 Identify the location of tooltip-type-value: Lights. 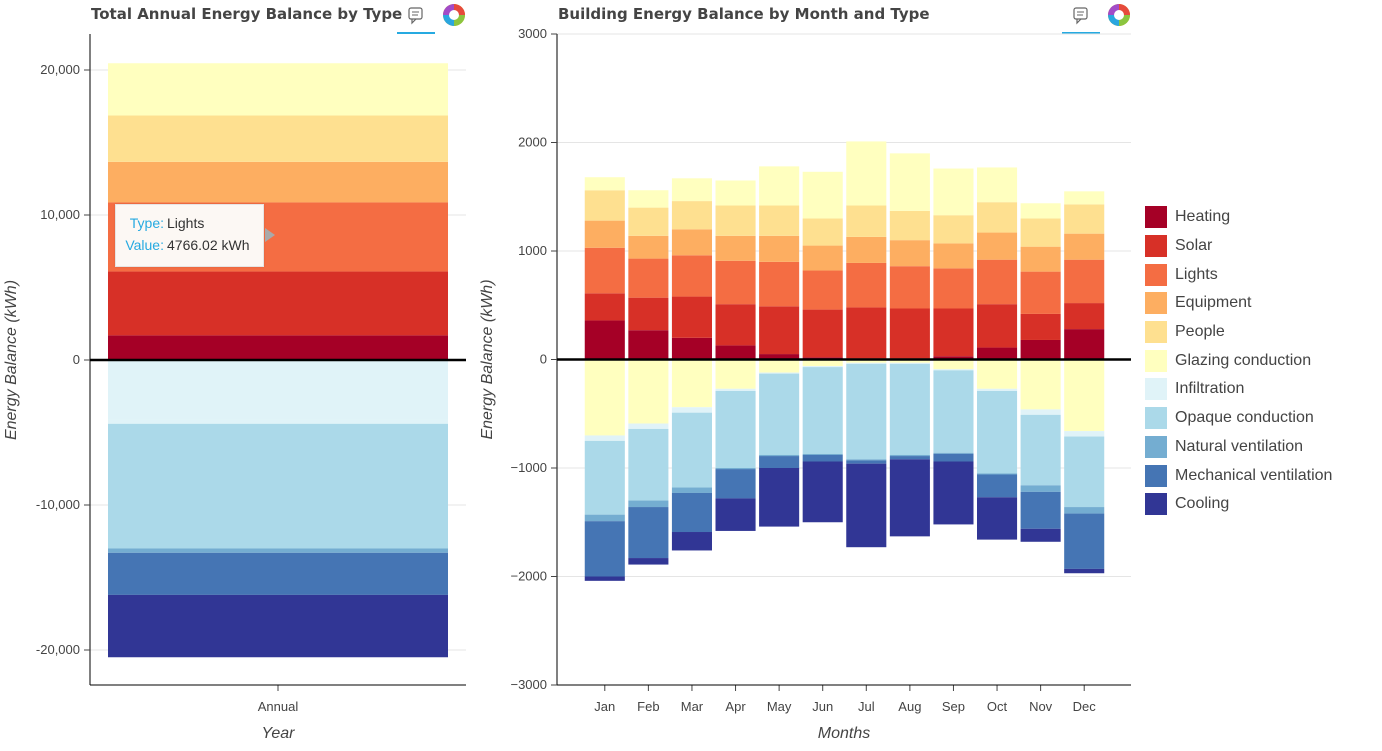
(186, 223).